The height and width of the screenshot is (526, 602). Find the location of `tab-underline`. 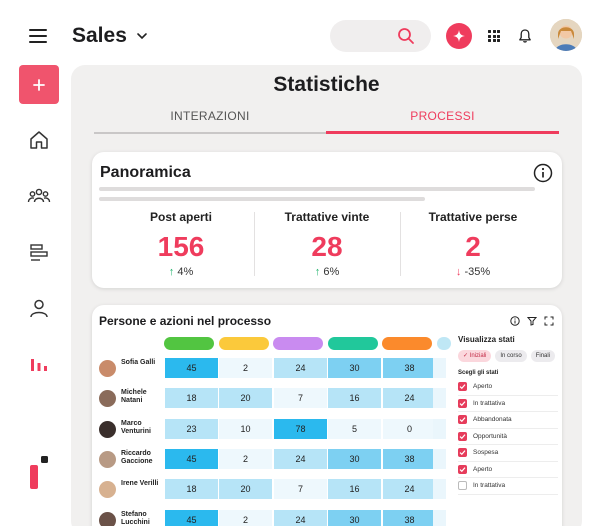

tab-underline is located at coordinates (210, 133).